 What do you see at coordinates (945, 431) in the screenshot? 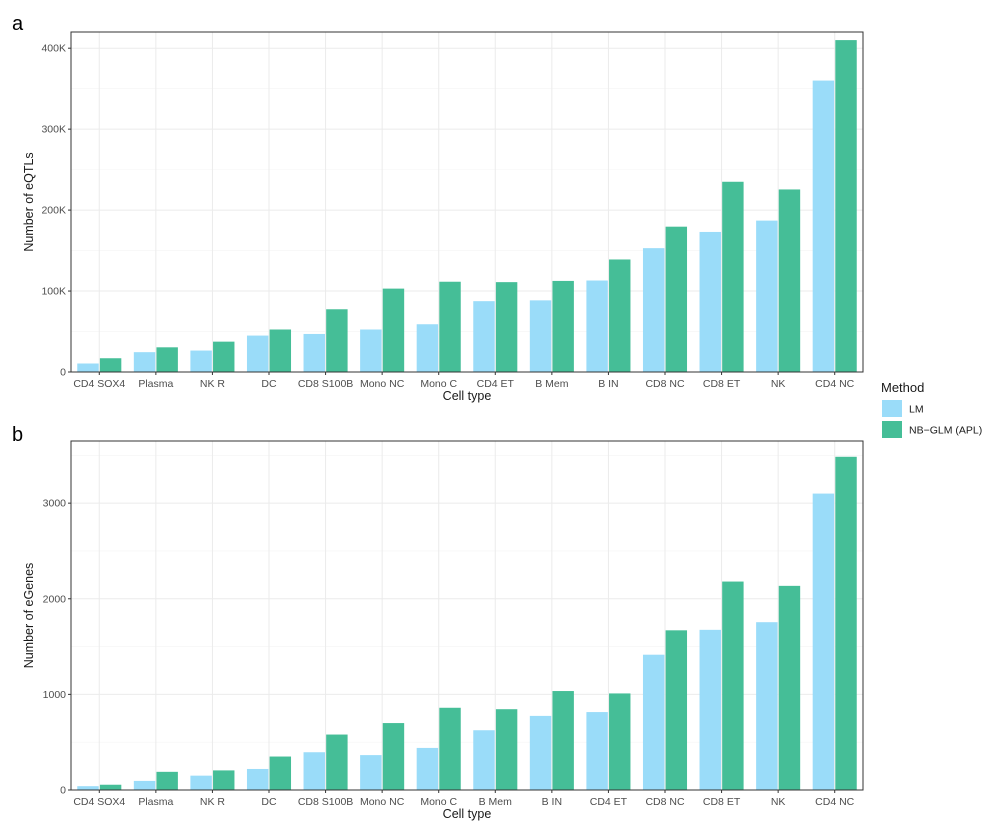
I see `legend-label-nbglm: NB−GLM (APL)` at bounding box center [945, 431].